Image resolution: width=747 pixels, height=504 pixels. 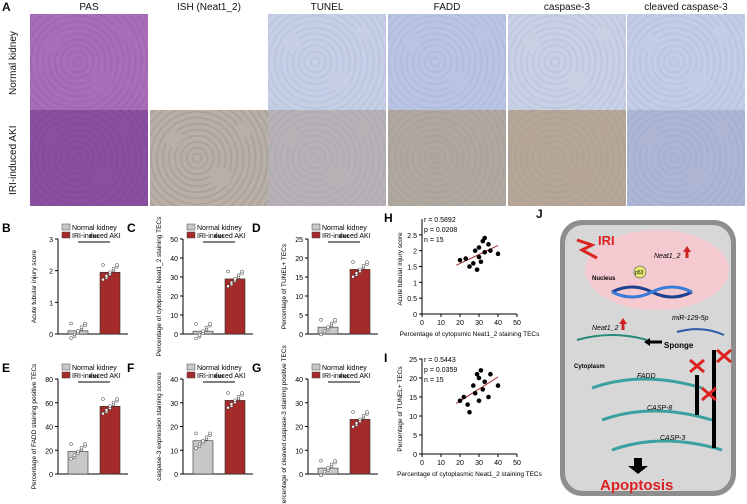 I want to click on y-tick-label: 80, so click(x=49, y=380).